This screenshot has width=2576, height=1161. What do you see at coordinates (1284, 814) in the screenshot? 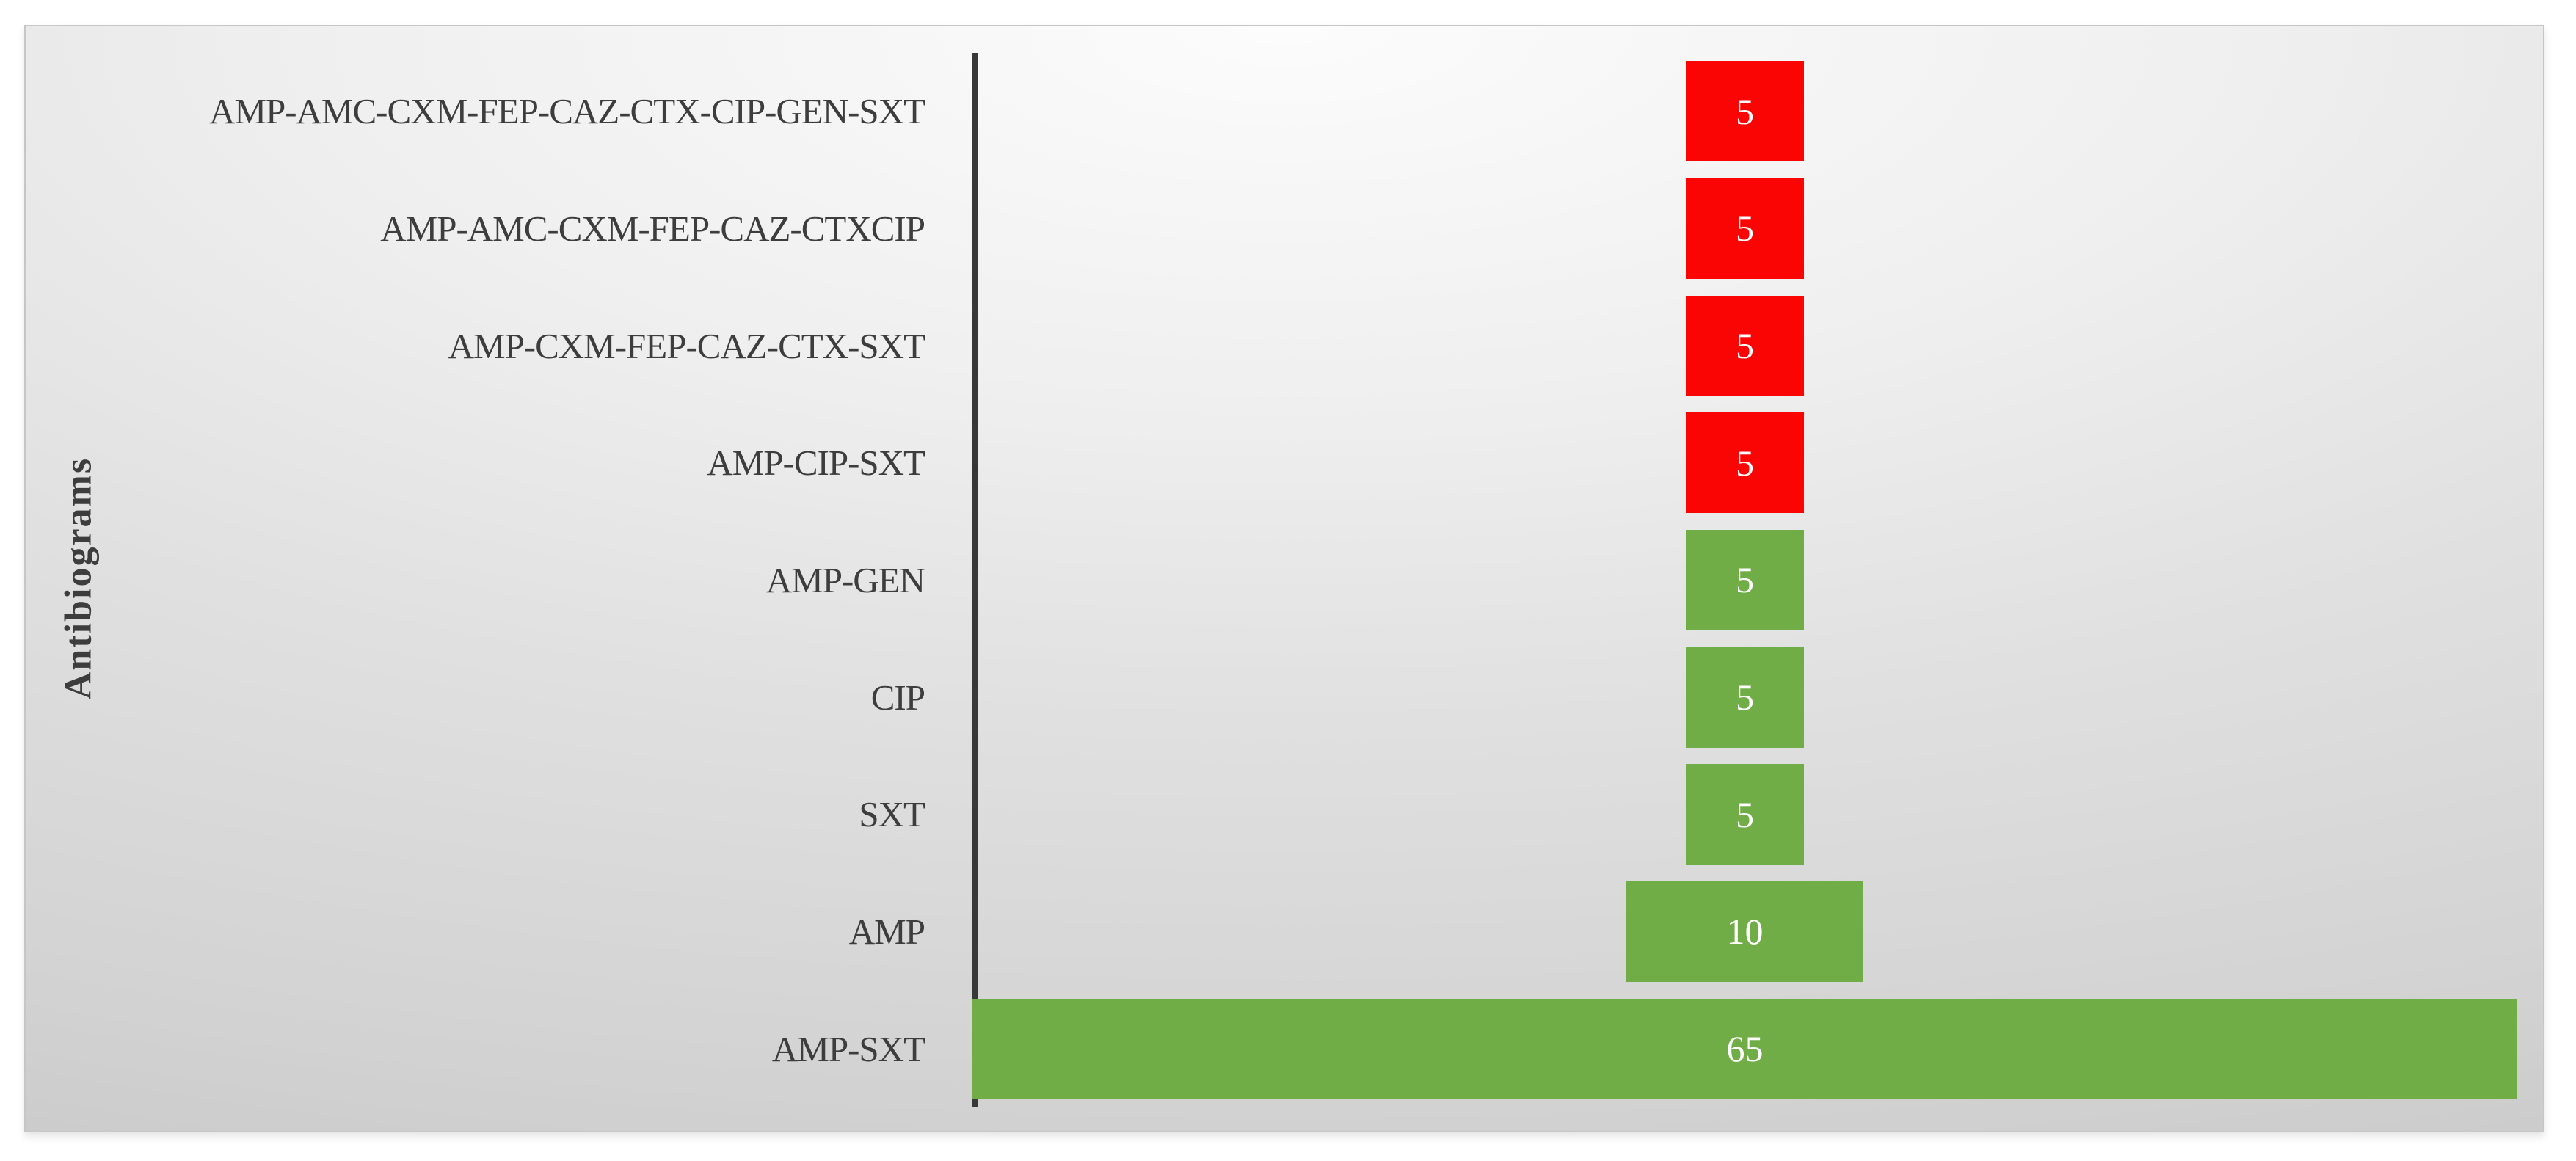
I see `chart-row: SXT 5` at bounding box center [1284, 814].